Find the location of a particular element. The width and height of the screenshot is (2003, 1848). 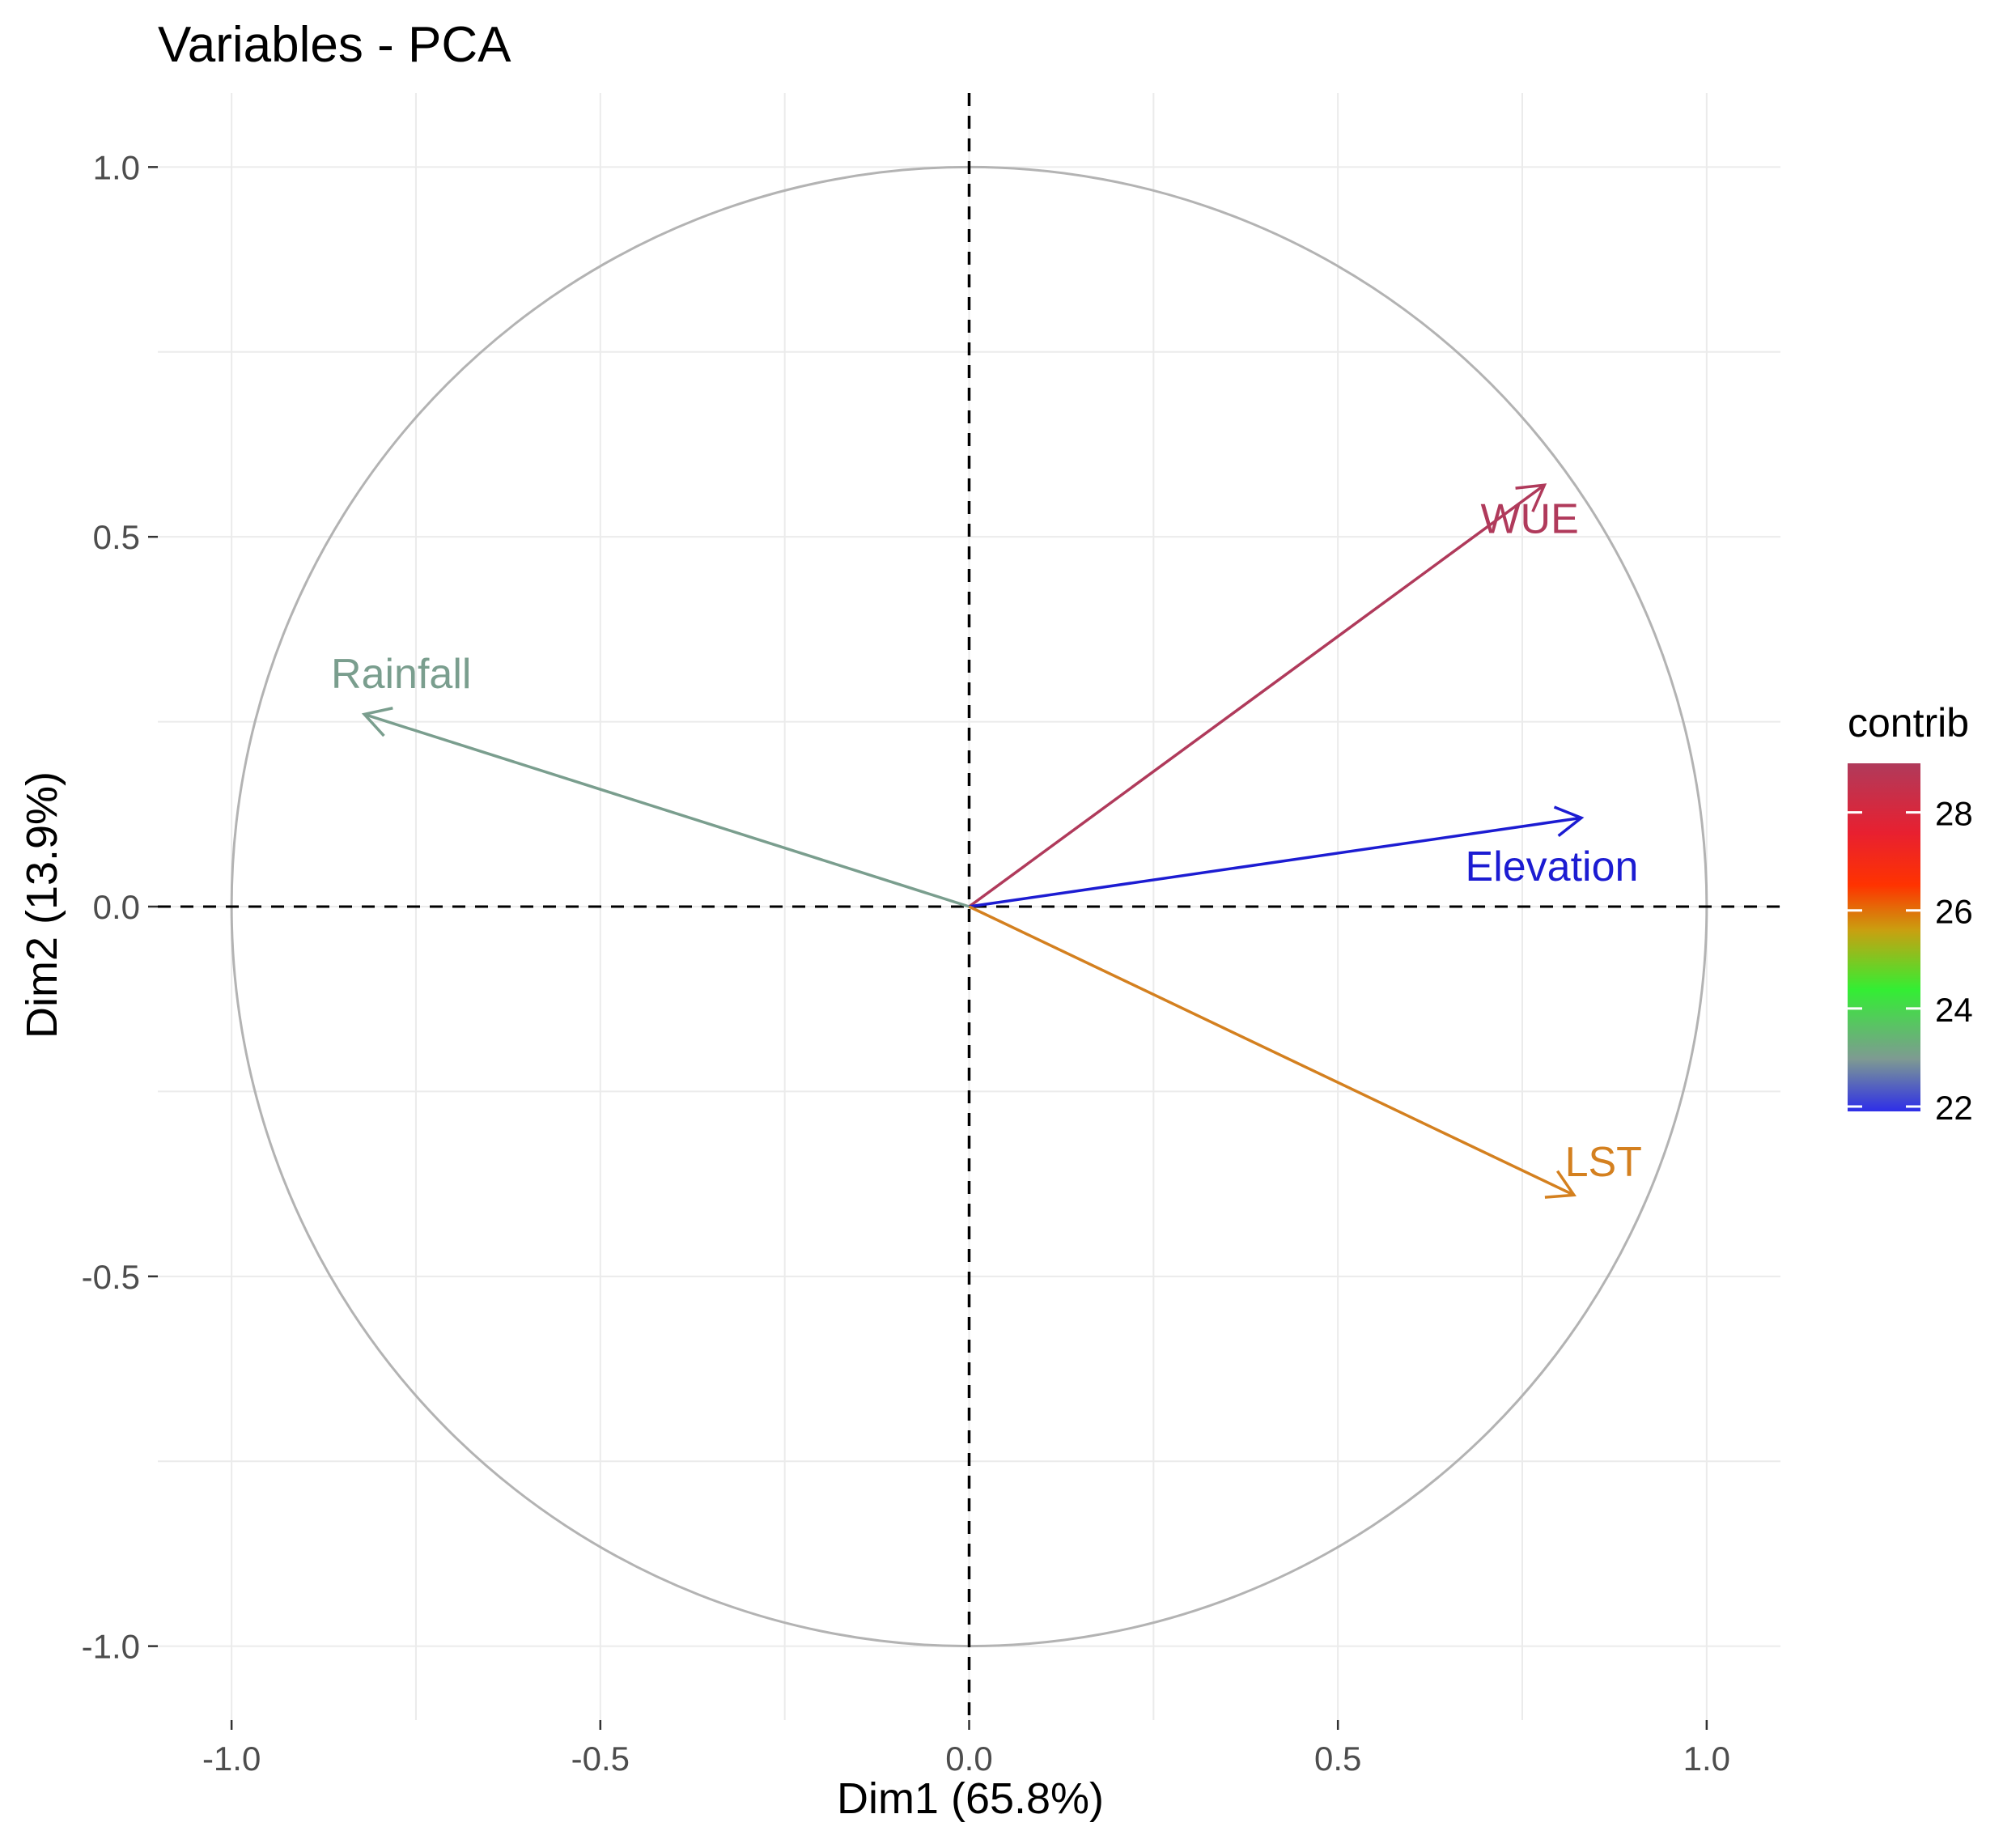

arrowhead-wue is located at coordinates (1531, 497).